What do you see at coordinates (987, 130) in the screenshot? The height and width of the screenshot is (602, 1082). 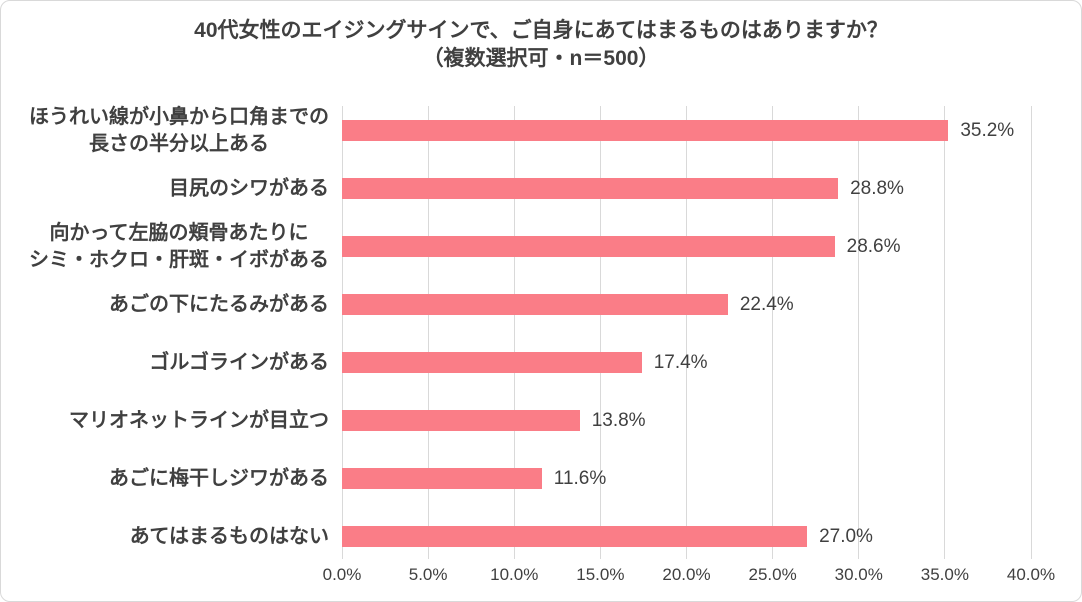 I see `bar-value-label: 35.2%` at bounding box center [987, 130].